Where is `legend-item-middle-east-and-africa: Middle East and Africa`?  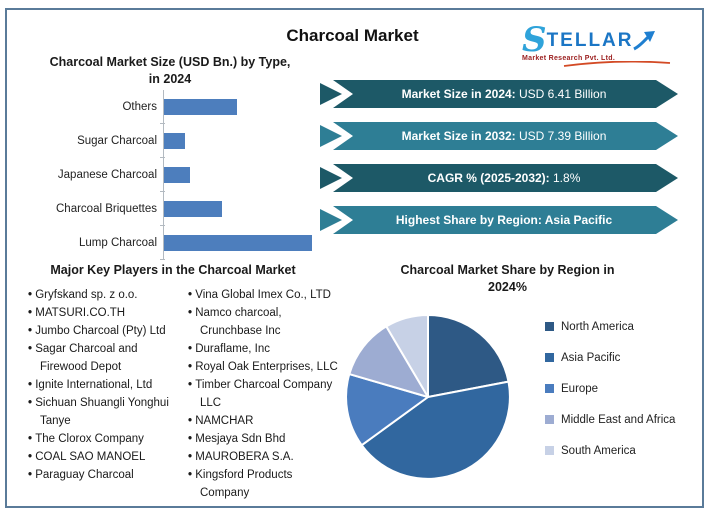 legend-item-middle-east-and-africa: Middle East and Africa is located at coordinates (610, 419).